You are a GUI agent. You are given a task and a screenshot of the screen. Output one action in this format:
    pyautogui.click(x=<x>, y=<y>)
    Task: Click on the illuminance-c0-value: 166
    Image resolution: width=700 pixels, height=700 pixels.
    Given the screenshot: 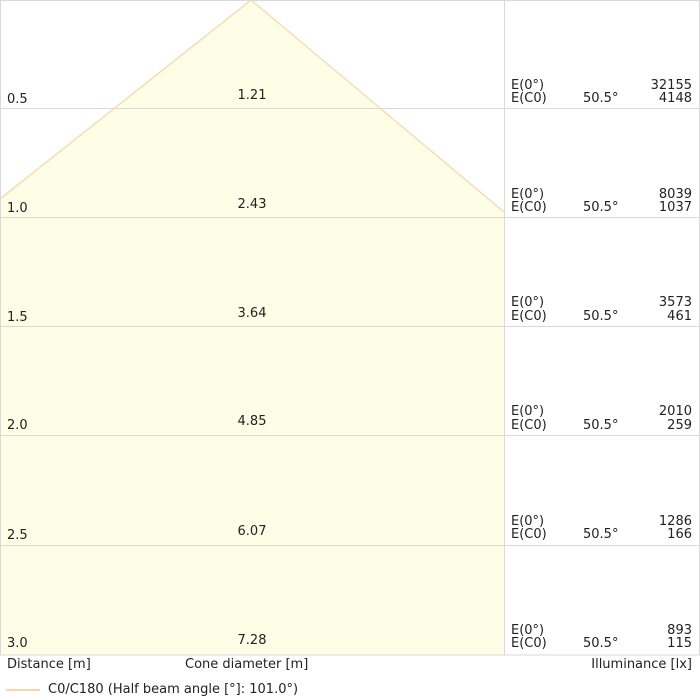 What is the action you would take?
    pyautogui.click(x=679, y=534)
    